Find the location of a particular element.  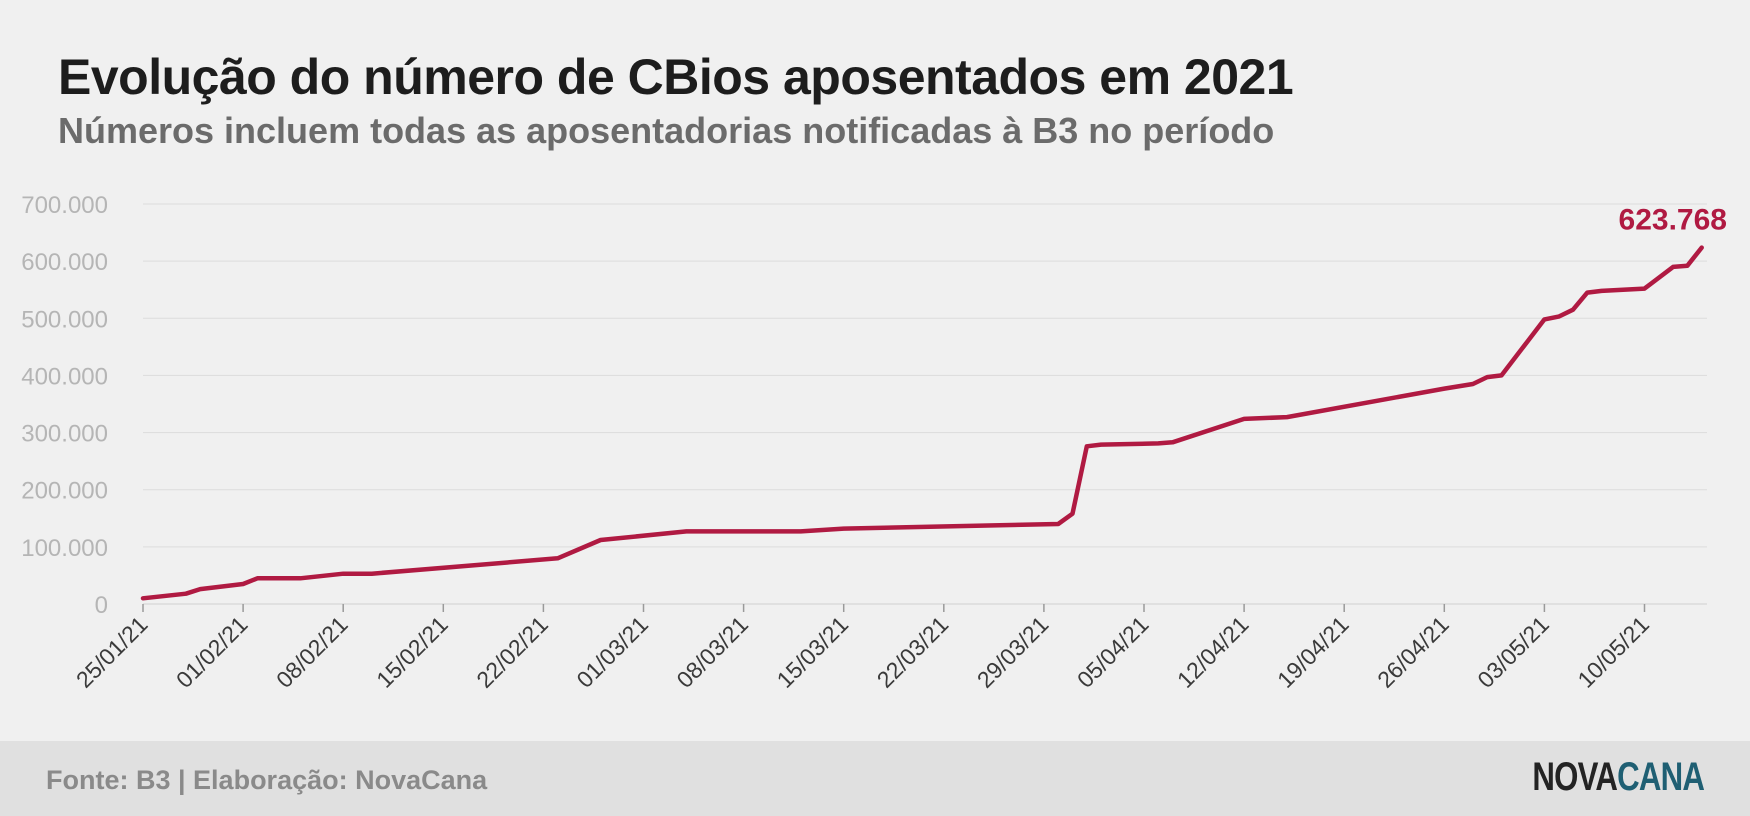

x-tick-label: 22/02/21 is located at coordinates (512, 652).